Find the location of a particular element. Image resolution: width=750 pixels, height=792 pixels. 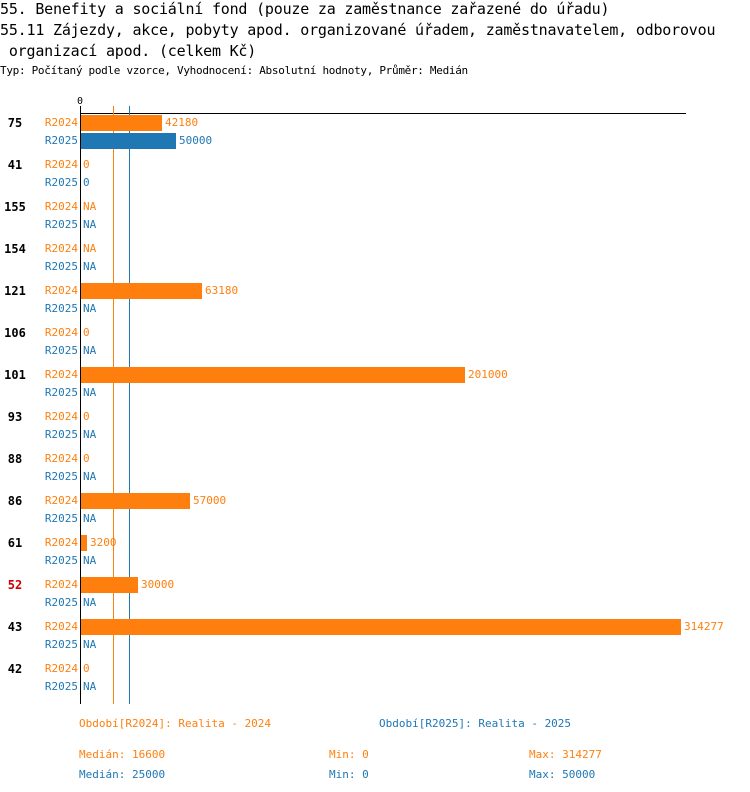

data-label-r2024: 314277 is located at coordinates (704, 626).